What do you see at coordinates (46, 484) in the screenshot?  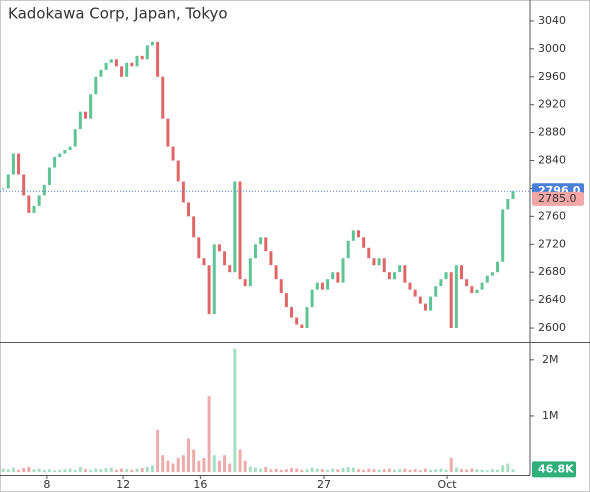 I see `x-tick-label: 8` at bounding box center [46, 484].